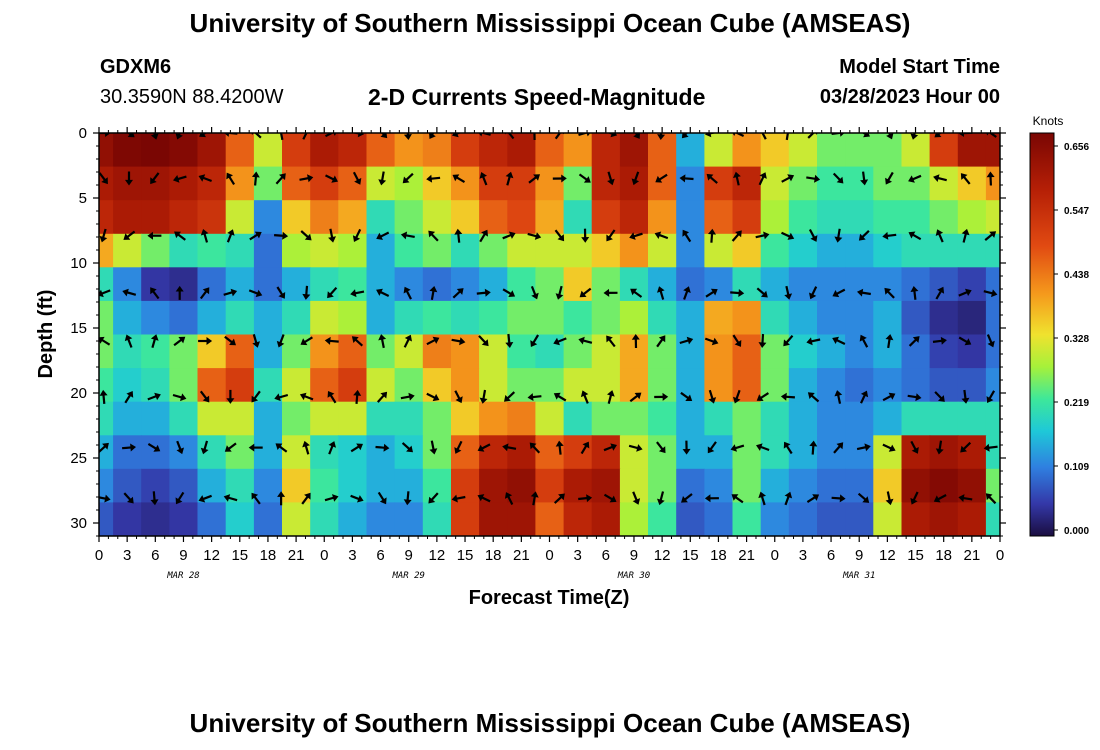  I want to click on x-tick-label: 12, so click(211, 555).